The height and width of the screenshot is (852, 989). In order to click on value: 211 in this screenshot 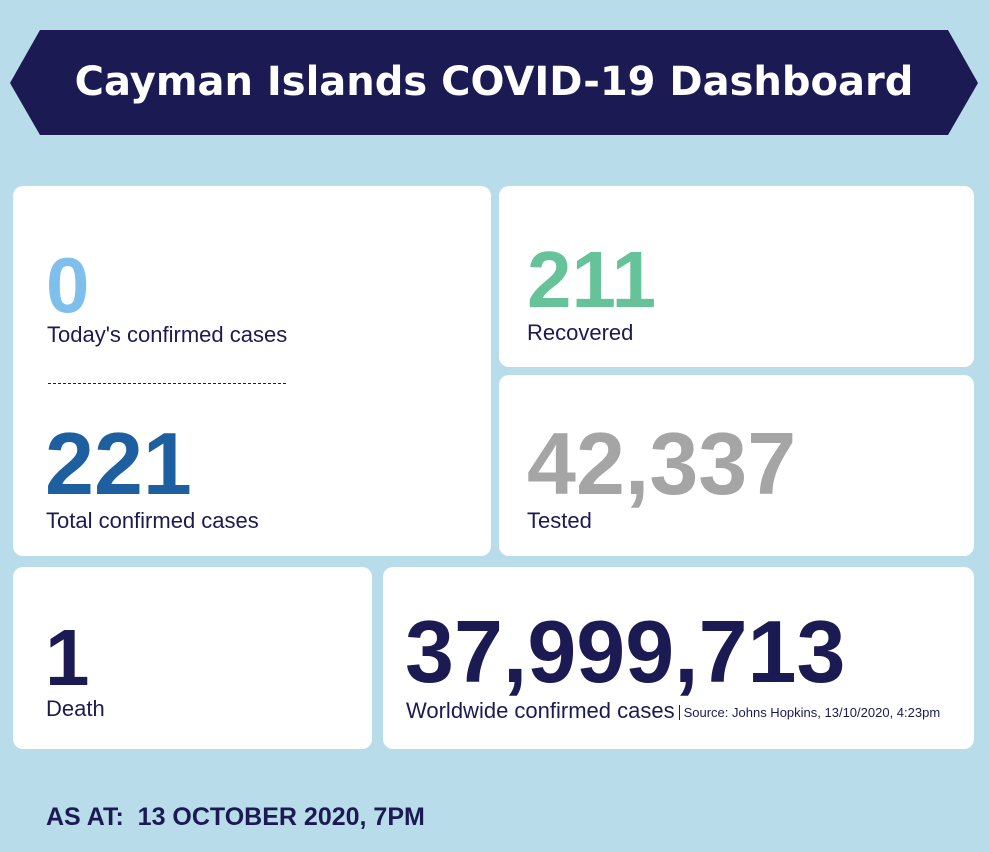, I will do `click(592, 279)`.